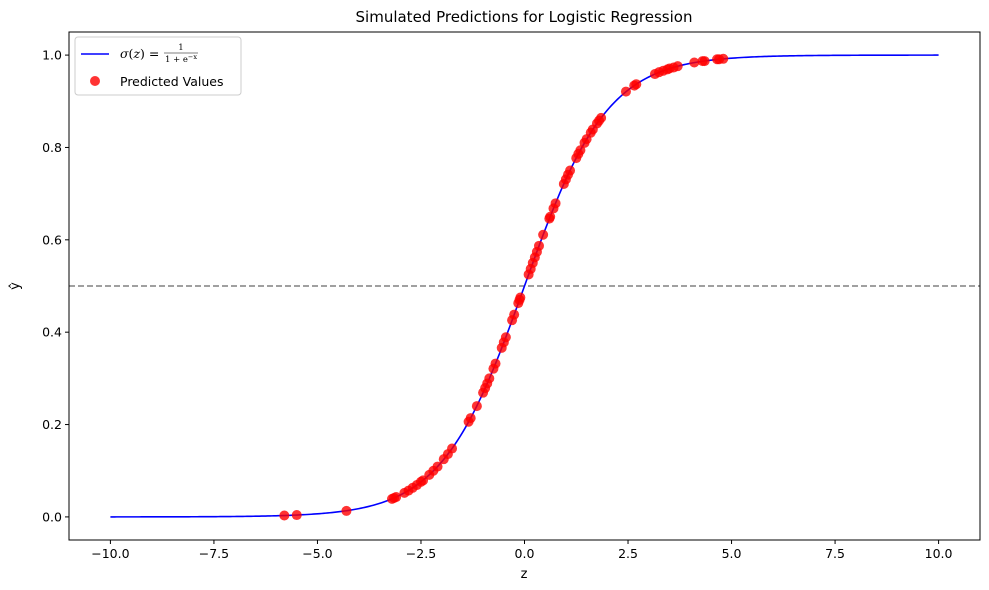 The height and width of the screenshot is (590, 989). Describe the element at coordinates (95, 81) in the screenshot. I see `legend-scatter-swatch` at that location.